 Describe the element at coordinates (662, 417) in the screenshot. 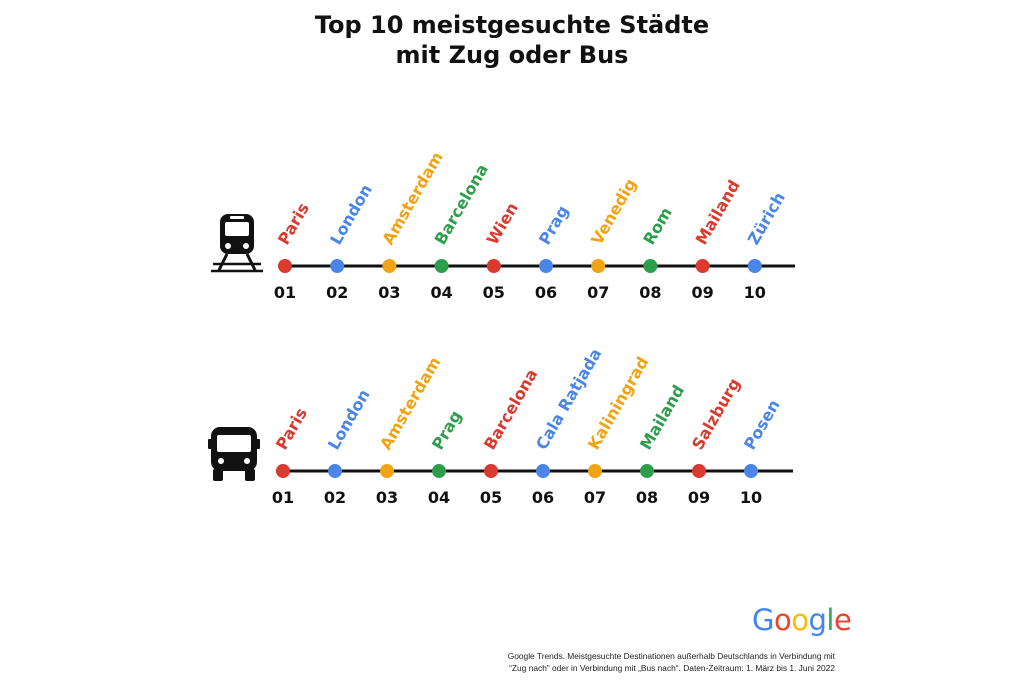

I see `bus-city-label: Mailand` at that location.